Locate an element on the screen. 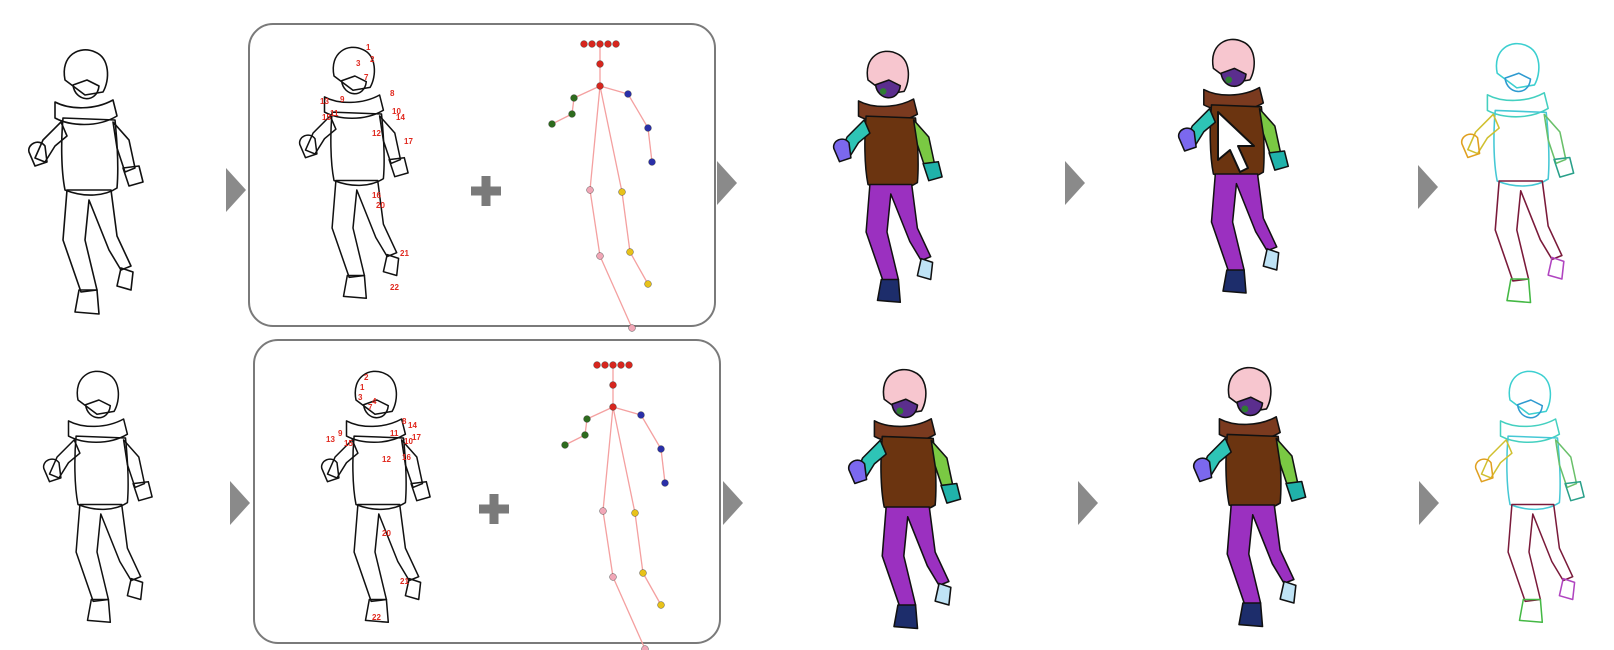 This screenshot has height=650, width=1614. colored-figure-row1 is located at coordinates (887, 177).